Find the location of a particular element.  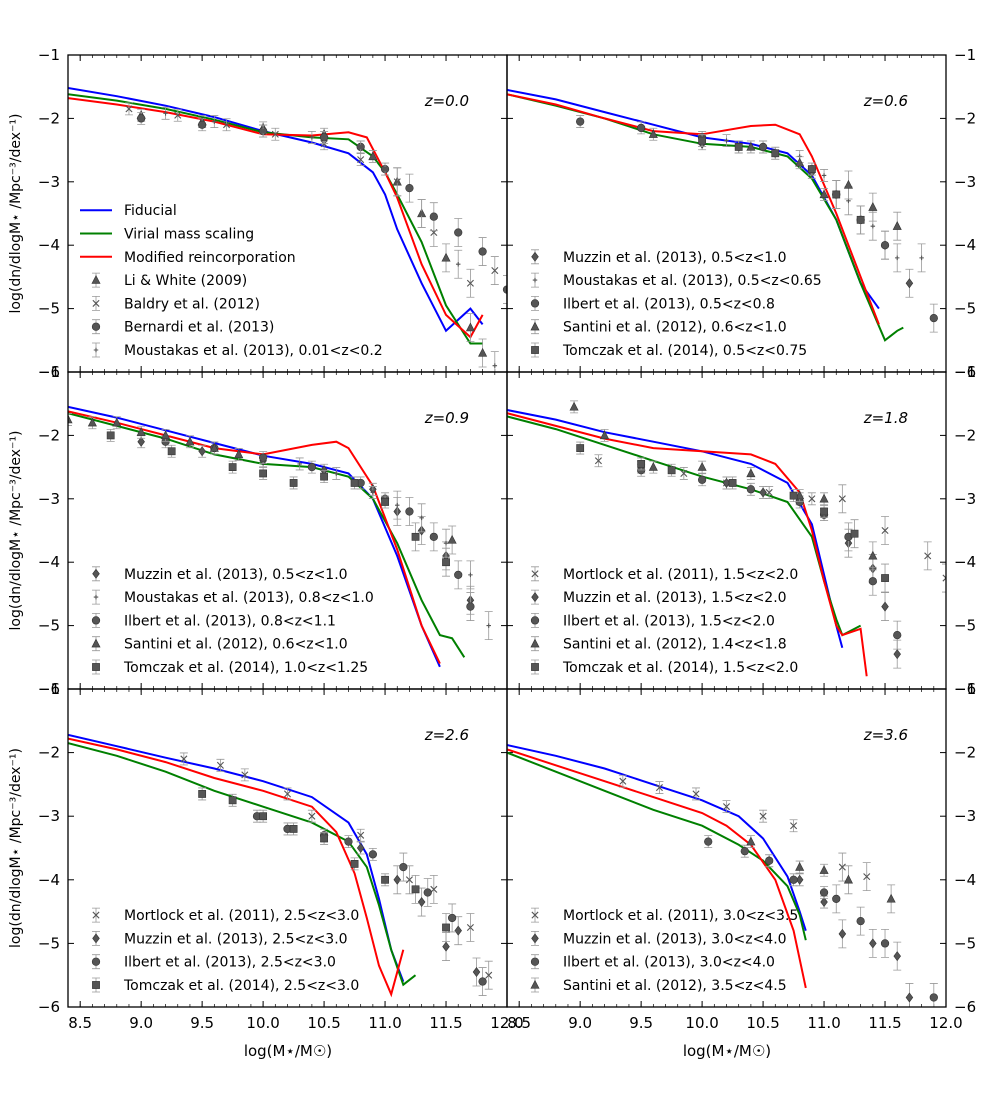

y-axis-label: log(dn/dlogM⋆ /Mpc⁻³/dex⁻¹) is located at coordinates (16, 531).